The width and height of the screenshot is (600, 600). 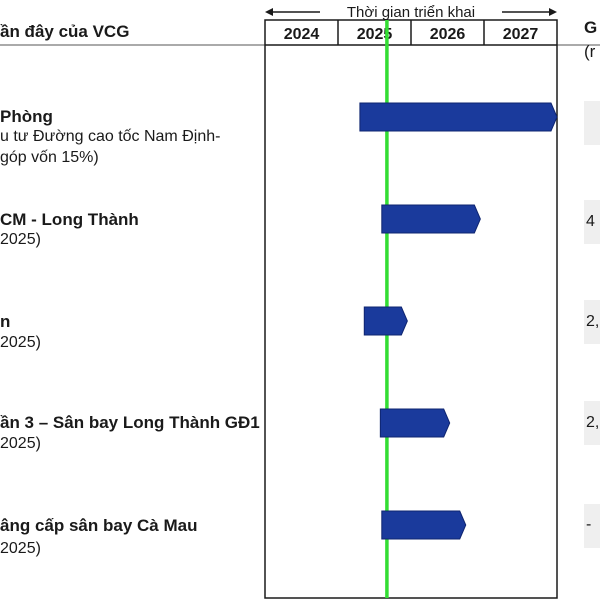 What do you see at coordinates (590, 51) in the screenshot?
I see `right-column-unit: (r` at bounding box center [590, 51].